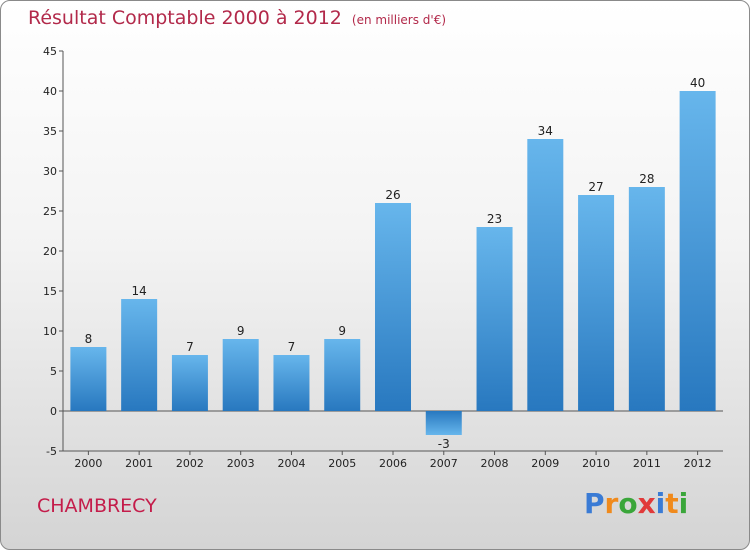 The image size is (750, 550). What do you see at coordinates (392, 195) in the screenshot?
I see `bar-value-label: 26` at bounding box center [392, 195].